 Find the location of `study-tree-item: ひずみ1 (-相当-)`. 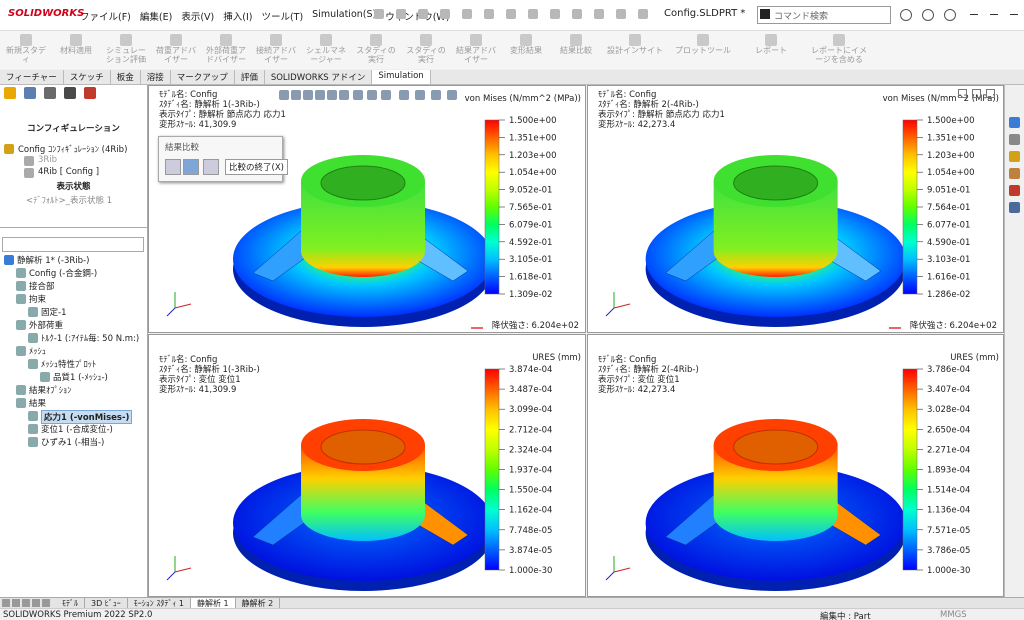

study-tree-item: ひずみ1 (-相当-) is located at coordinates (73, 443).